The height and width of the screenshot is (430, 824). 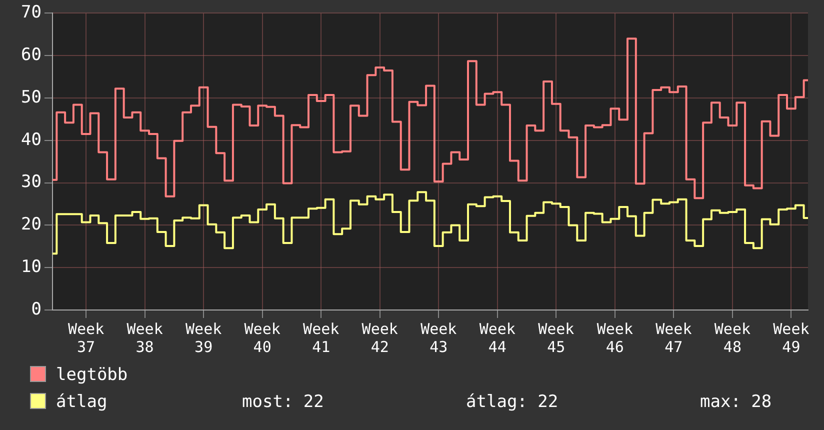 I want to click on y-tick-label: 0, so click(x=36, y=309).